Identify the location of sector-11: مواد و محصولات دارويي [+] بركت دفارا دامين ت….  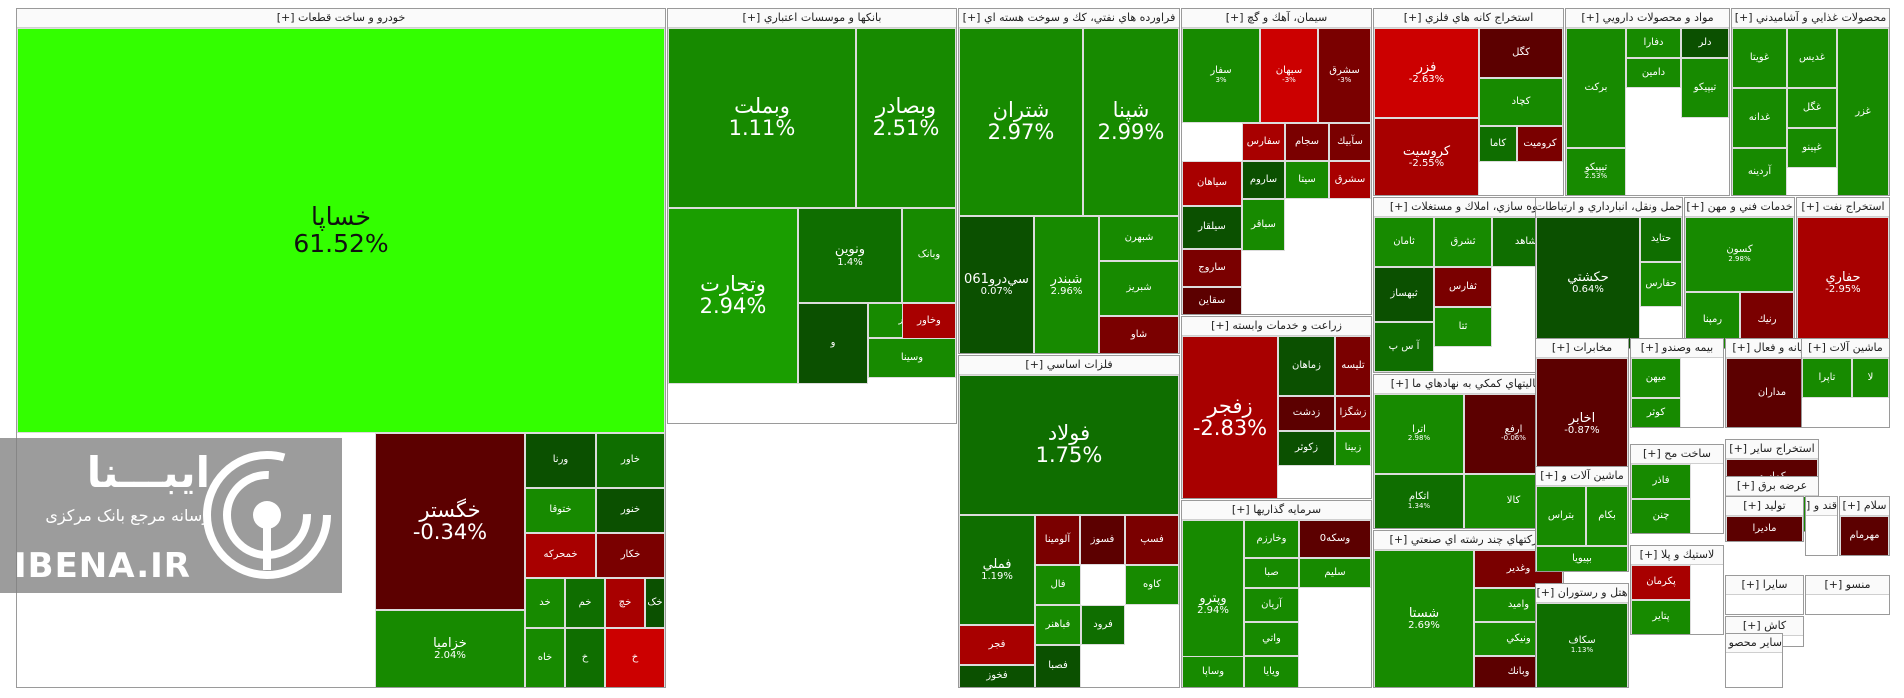
(1647, 102).